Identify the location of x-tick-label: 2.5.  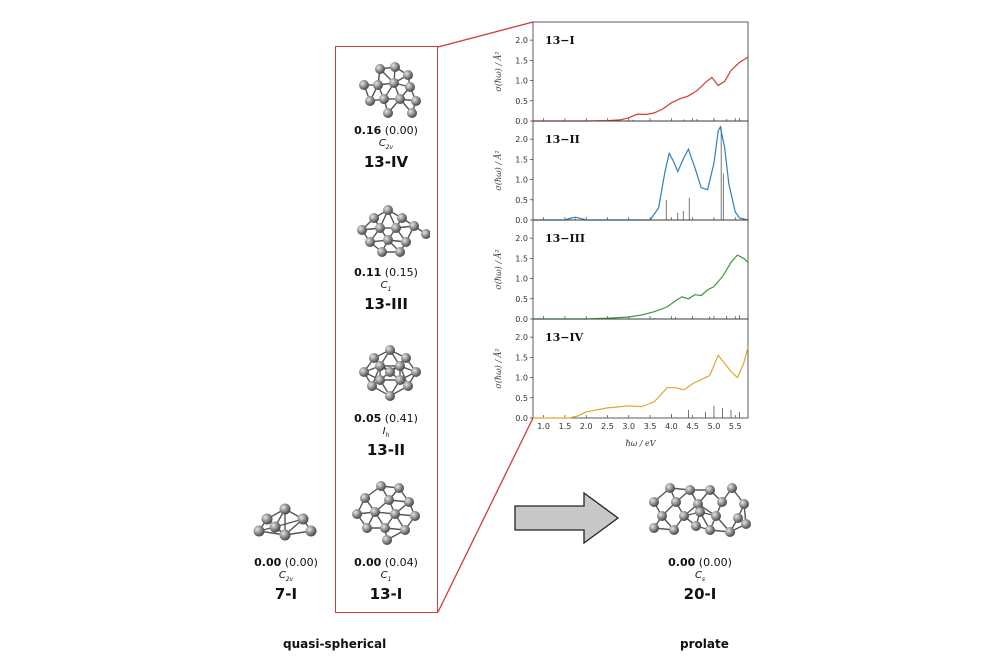
(607, 426).